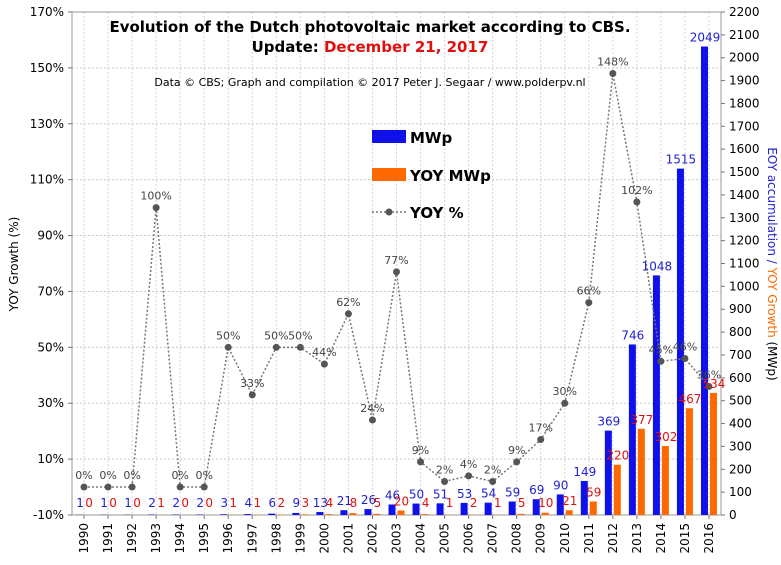  Describe the element at coordinates (636, 190) in the screenshot. I see `label-yoy-percent: 102%` at that location.